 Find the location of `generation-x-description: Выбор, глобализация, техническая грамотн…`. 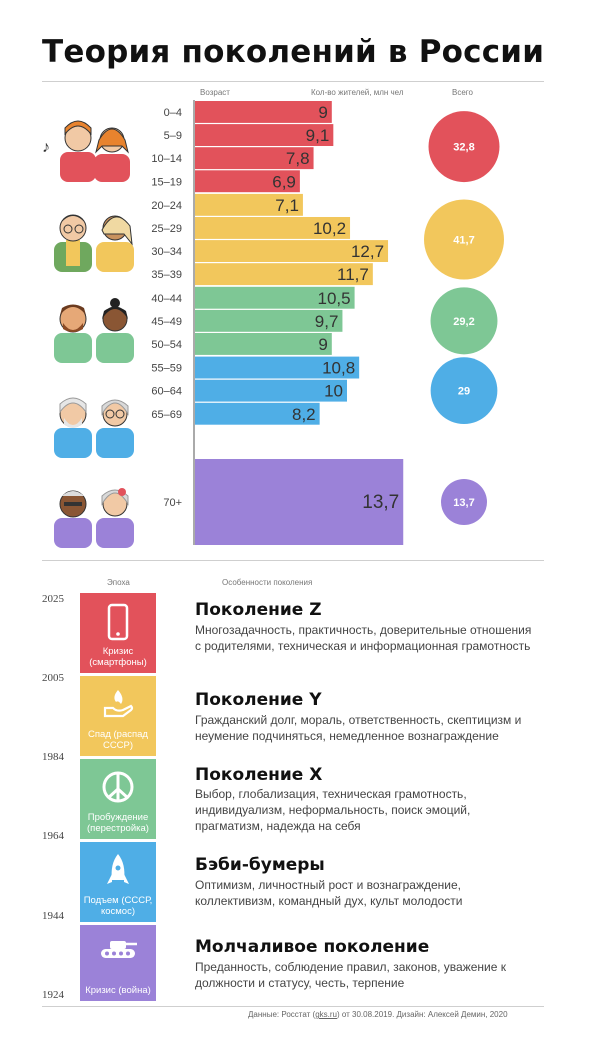

generation-x-description: Выбор, глобализация, техническая грамотн… is located at coordinates (333, 810).